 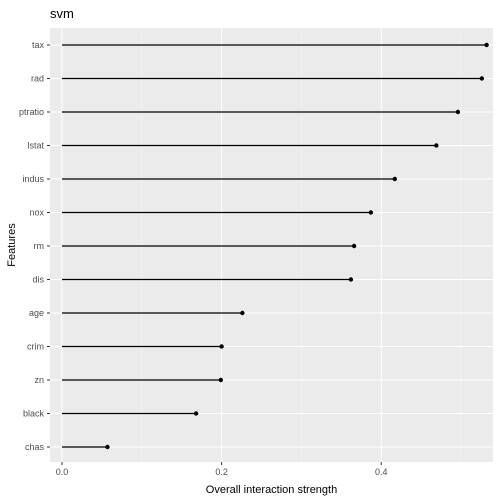 What do you see at coordinates (35, 447) in the screenshot?
I see `y-tick-label: chas` at bounding box center [35, 447].